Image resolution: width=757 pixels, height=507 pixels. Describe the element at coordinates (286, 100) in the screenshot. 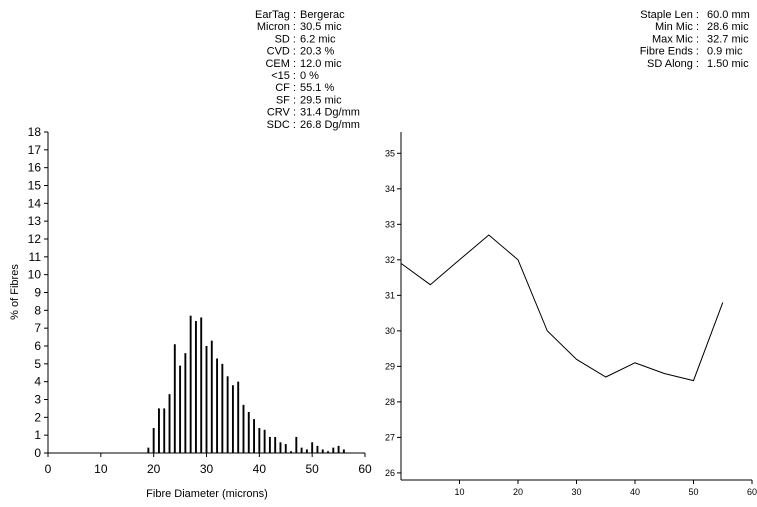

I see `stat-left-label: SF :` at that location.